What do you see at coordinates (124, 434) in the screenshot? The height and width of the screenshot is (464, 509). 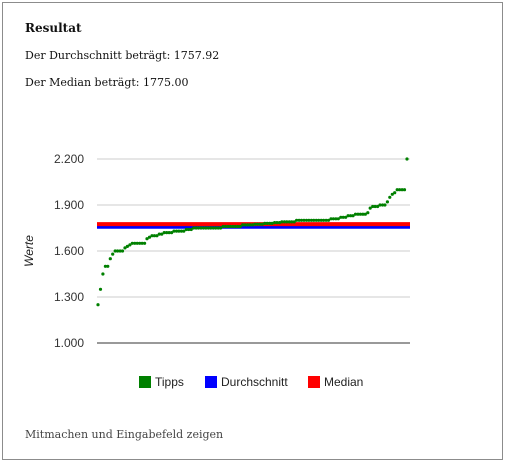 I see `join-and-show-input-link: Mitmachen und Eingabefeld zeigen` at bounding box center [124, 434].